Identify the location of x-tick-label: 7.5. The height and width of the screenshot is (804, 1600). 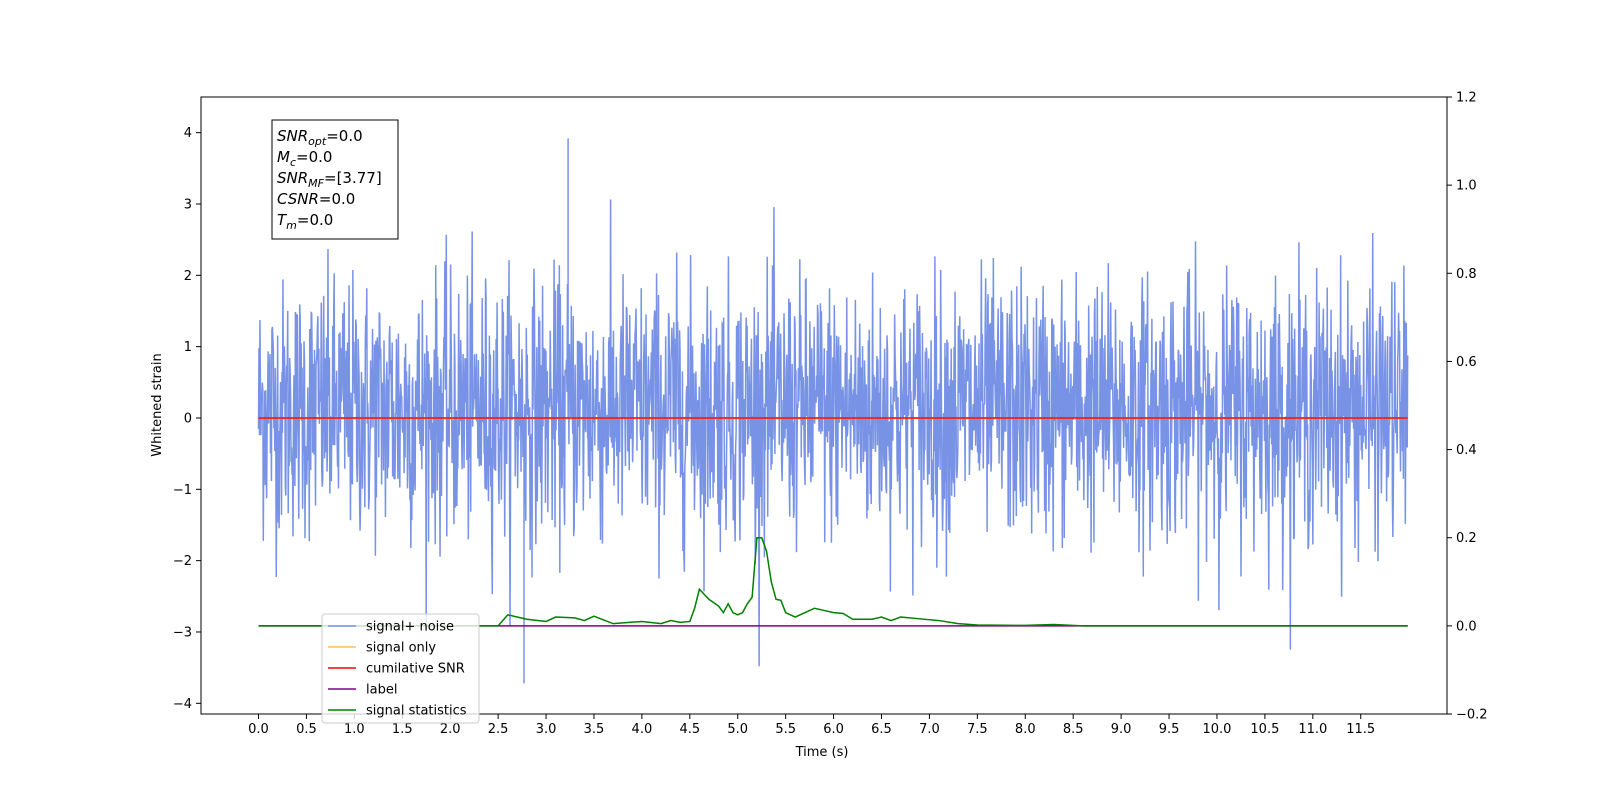
(977, 729).